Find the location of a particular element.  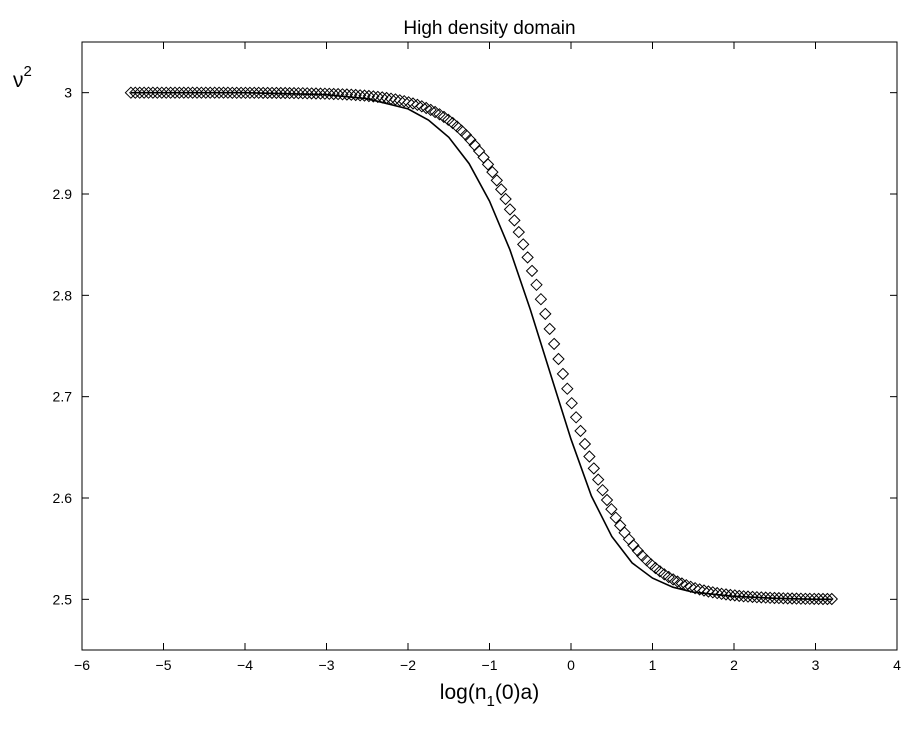

x-tick-label: −4 is located at coordinates (245, 665).